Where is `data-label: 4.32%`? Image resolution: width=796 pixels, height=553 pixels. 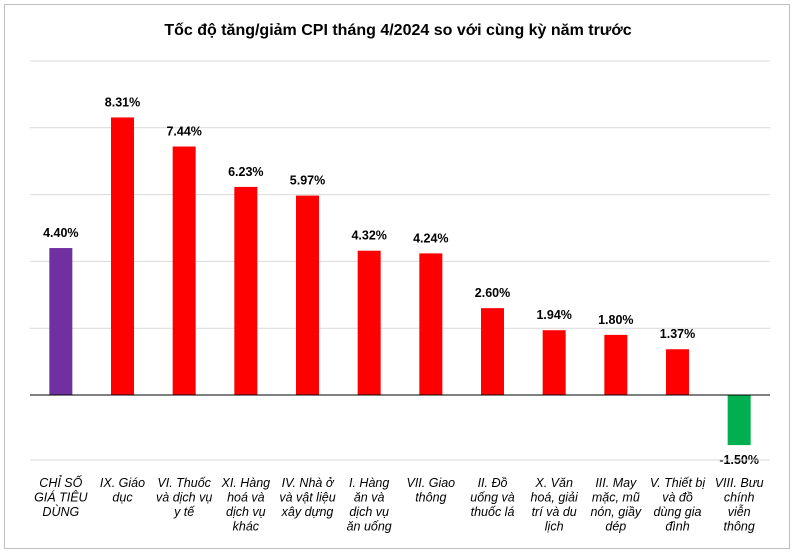
data-label: 4.32% is located at coordinates (368, 236).